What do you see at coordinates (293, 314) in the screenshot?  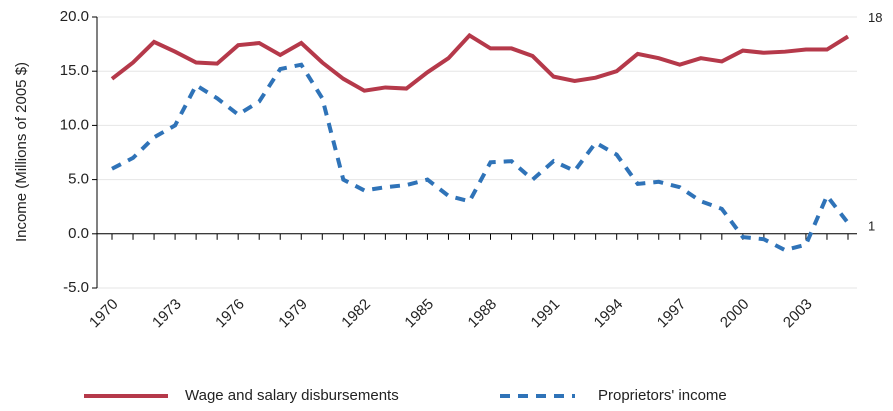 I see `x-tick-label: 1979` at bounding box center [293, 314].